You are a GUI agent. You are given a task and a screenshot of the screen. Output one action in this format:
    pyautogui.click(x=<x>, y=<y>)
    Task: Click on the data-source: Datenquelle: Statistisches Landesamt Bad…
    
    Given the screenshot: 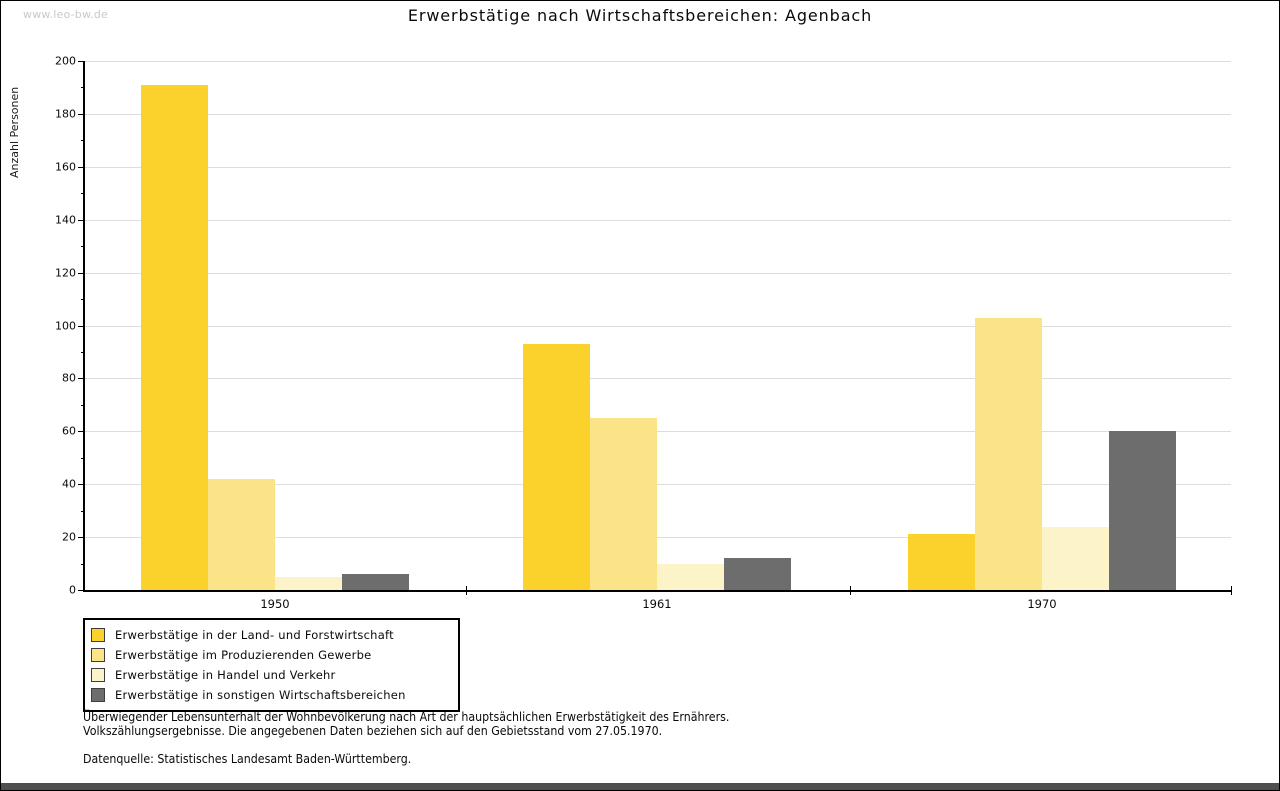 What is the action you would take?
    pyautogui.click(x=247, y=759)
    